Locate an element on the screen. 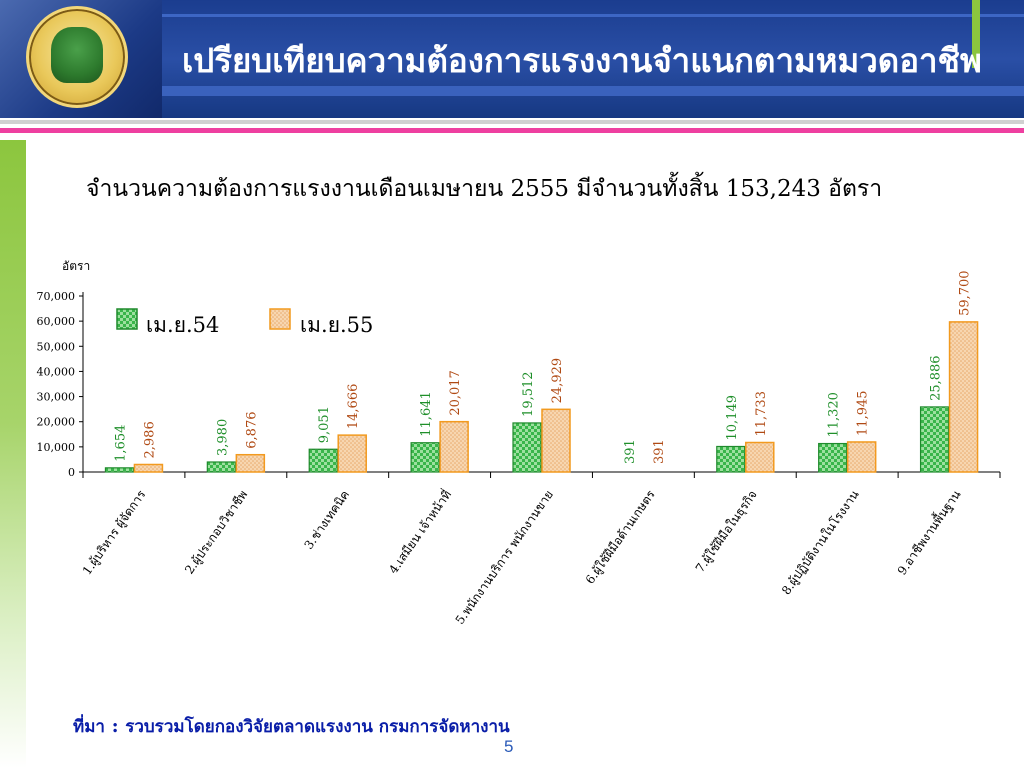 The height and width of the screenshot is (768, 1024). category-label: 9.อาชีพงานพื้นฐาน is located at coordinates (928, 532).